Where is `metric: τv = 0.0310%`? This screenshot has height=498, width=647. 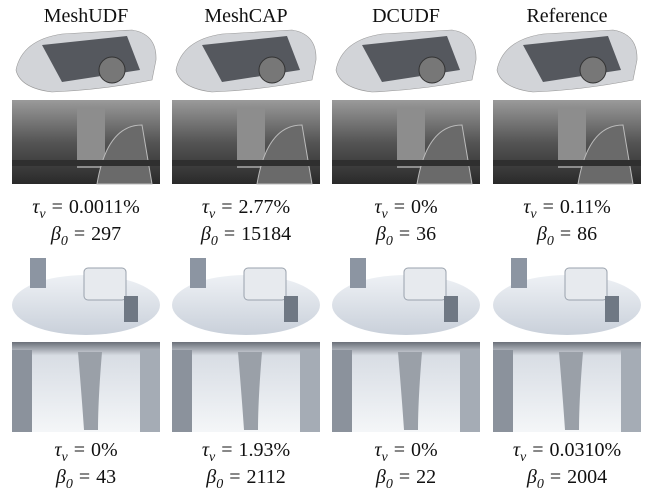
metric: τv = 0.0310% is located at coordinates (567, 452).